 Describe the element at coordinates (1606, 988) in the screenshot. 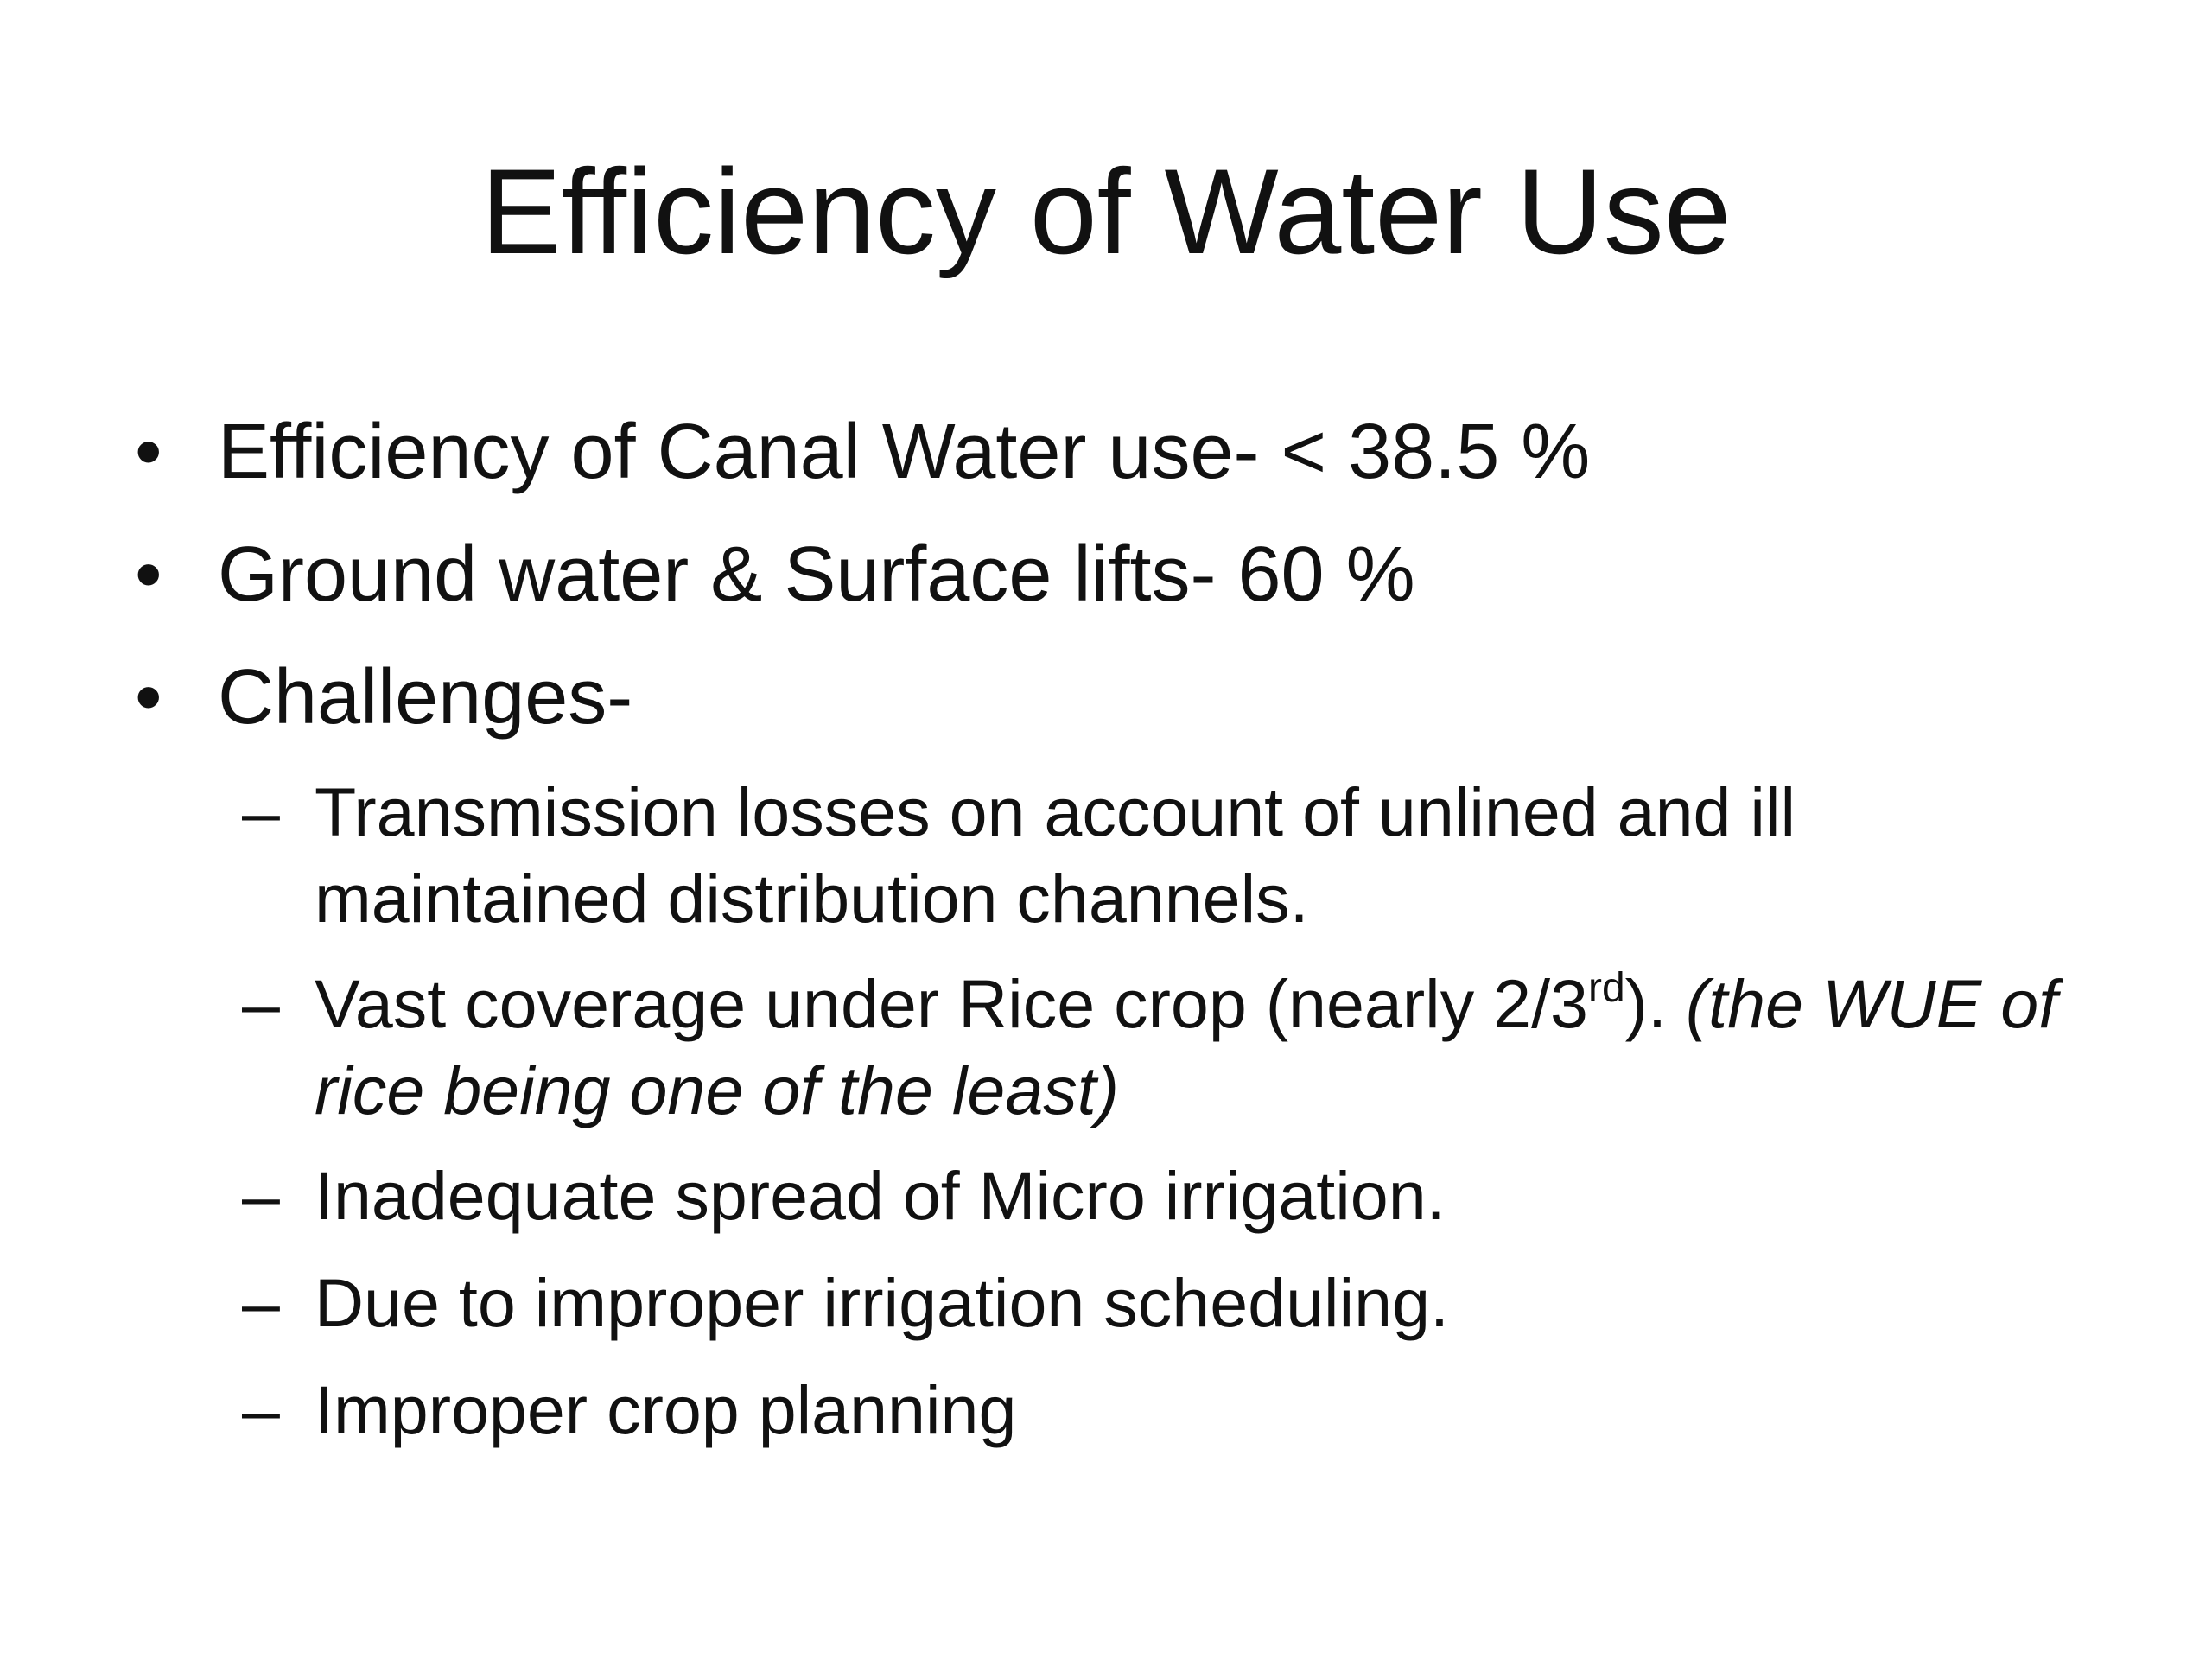

I see `superscript-rd: rd` at that location.